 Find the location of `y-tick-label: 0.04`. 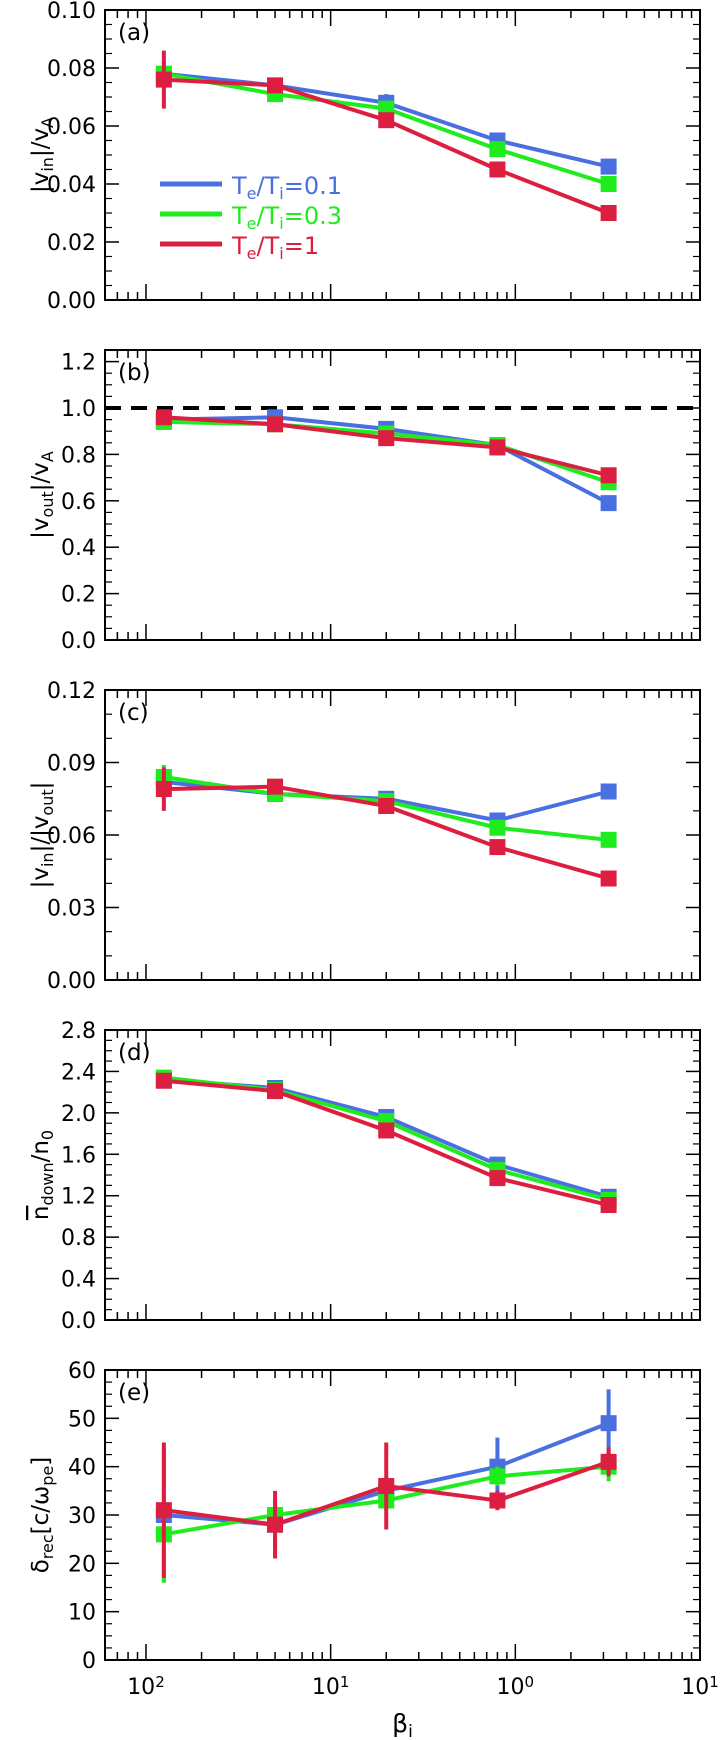

y-tick-label: 0.04 is located at coordinates (71, 185).